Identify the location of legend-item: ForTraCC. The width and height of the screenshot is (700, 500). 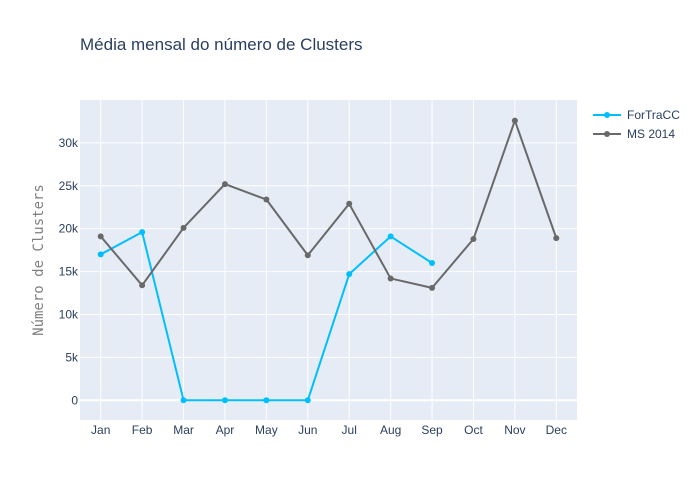
(636, 115).